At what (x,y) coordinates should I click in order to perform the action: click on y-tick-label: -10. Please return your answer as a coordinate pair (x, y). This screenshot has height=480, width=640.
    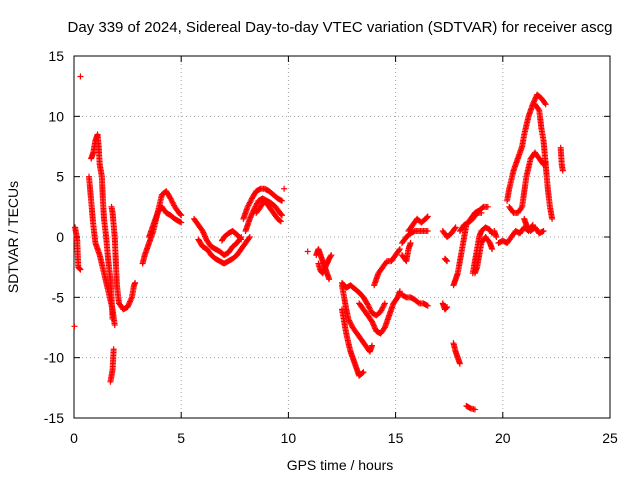
    Looking at the image, I should click on (54, 358).